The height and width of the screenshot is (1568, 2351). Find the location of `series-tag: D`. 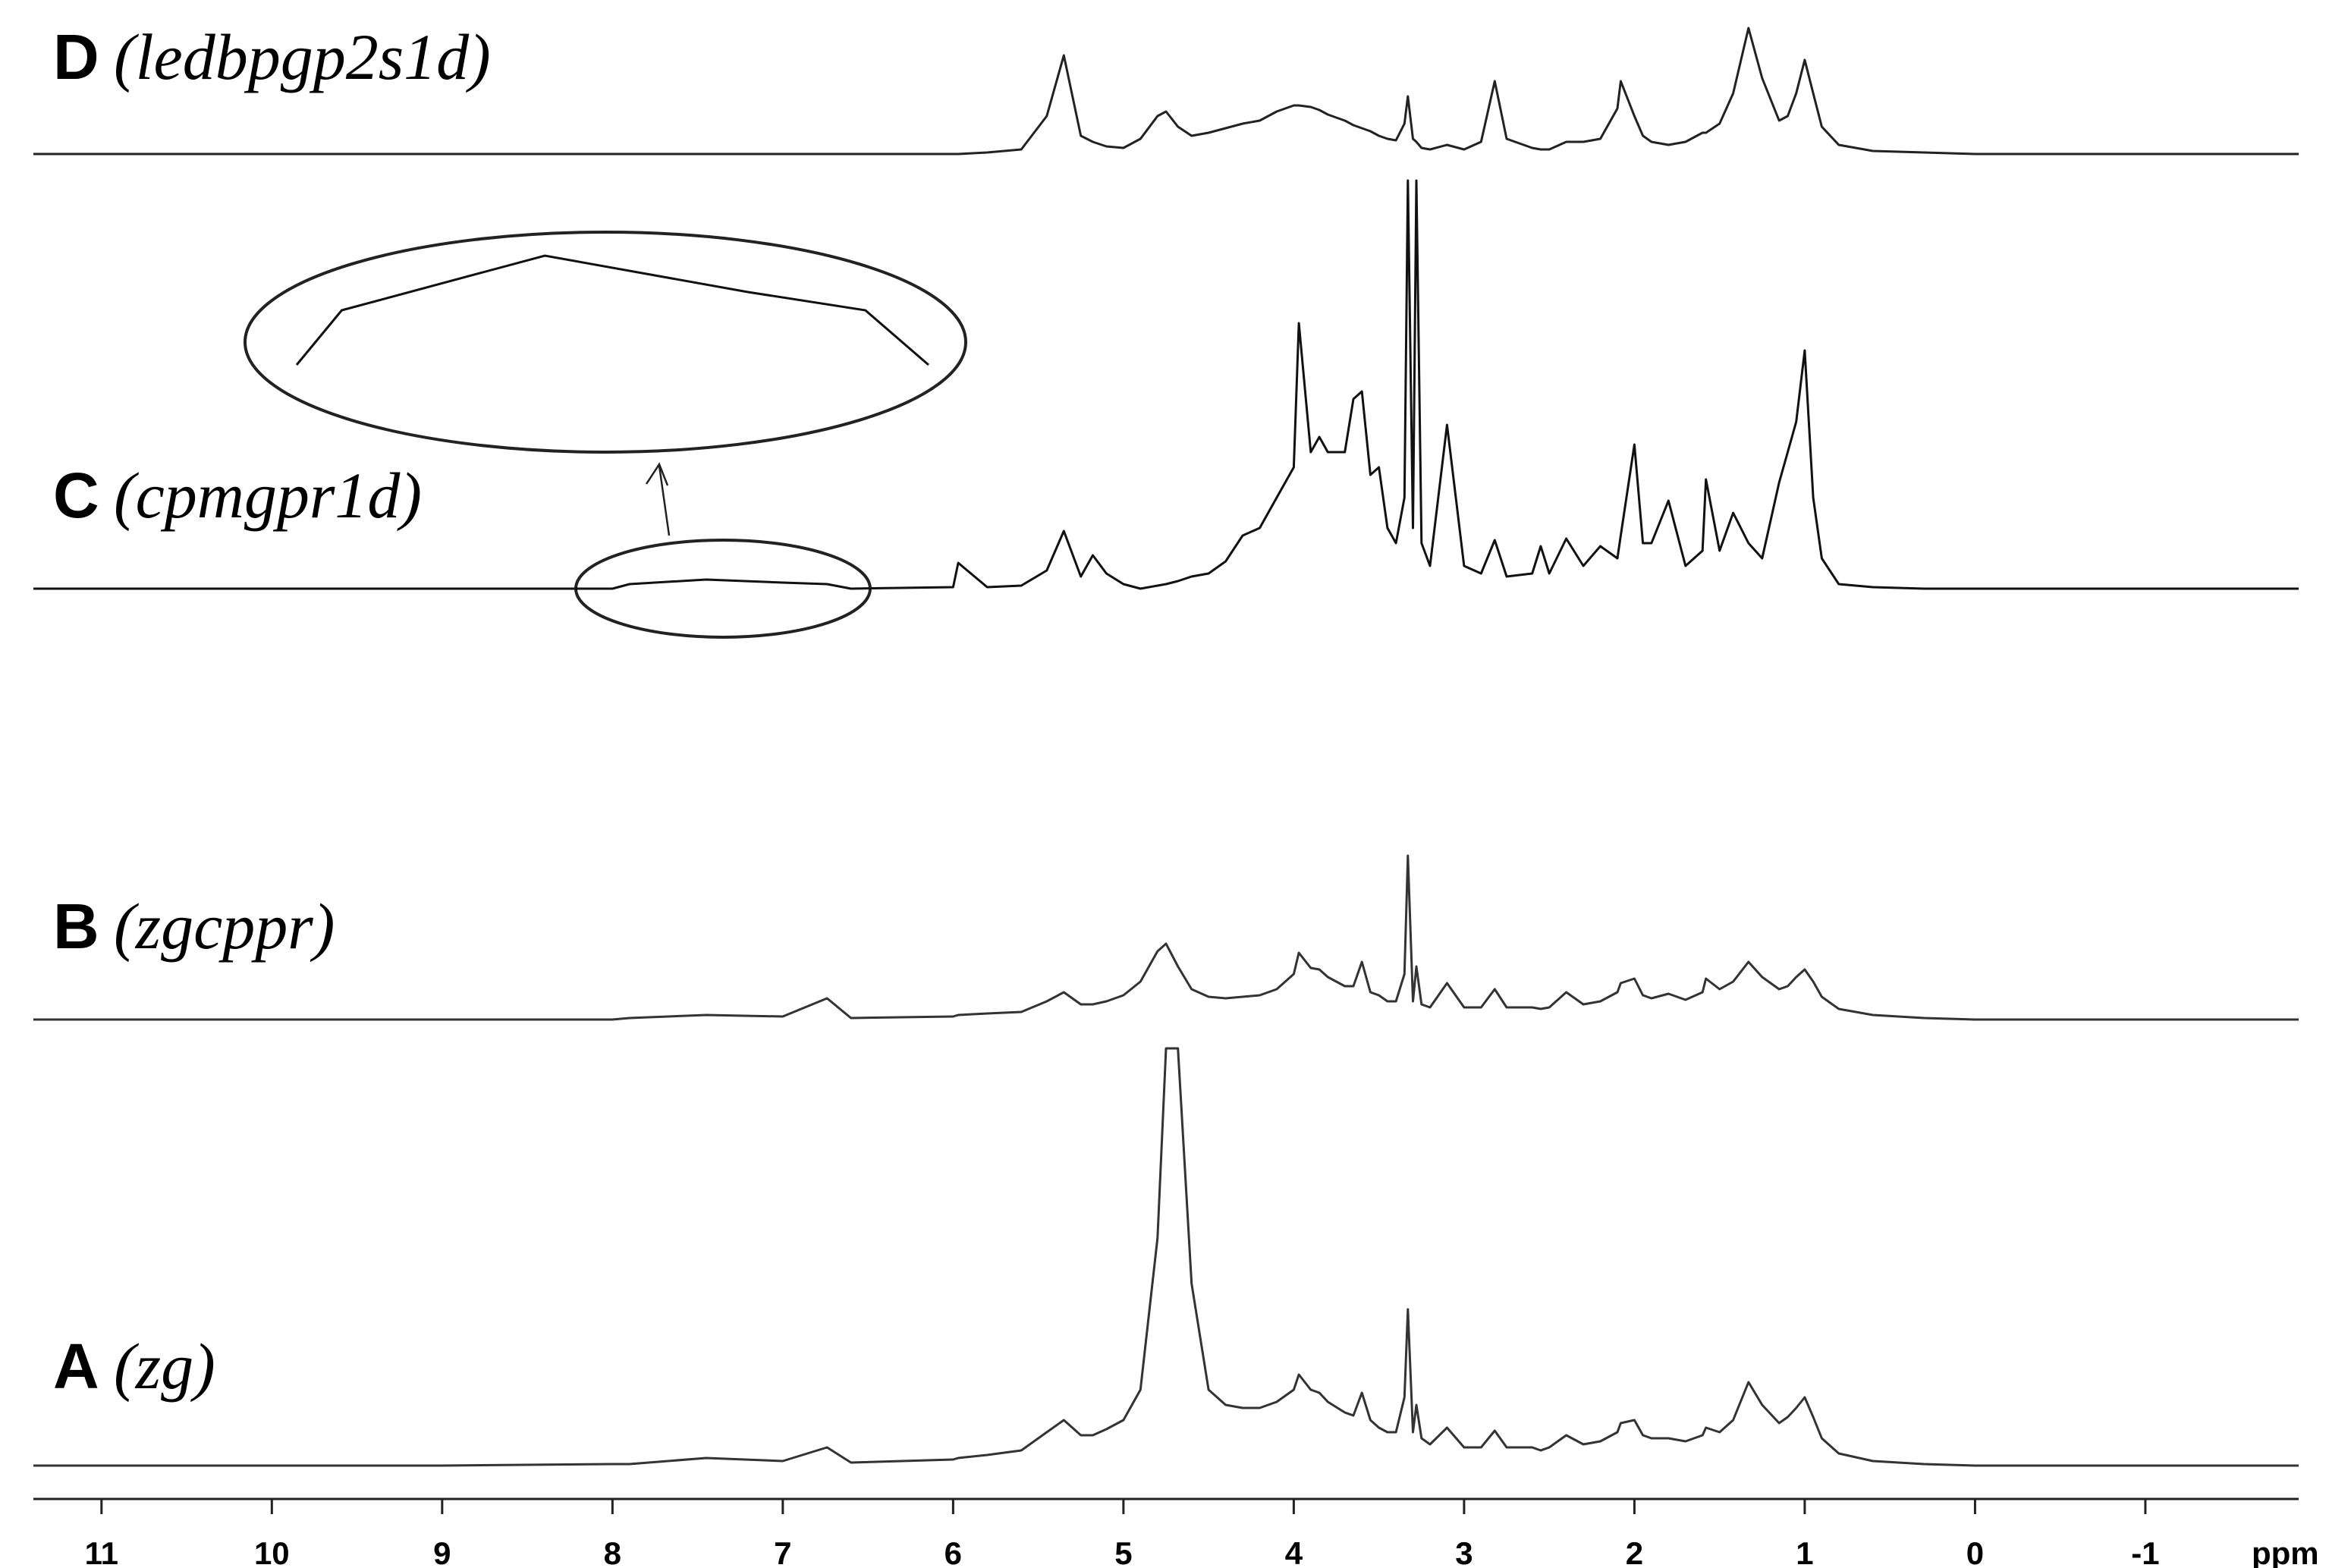

series-tag: D is located at coordinates (76, 57).